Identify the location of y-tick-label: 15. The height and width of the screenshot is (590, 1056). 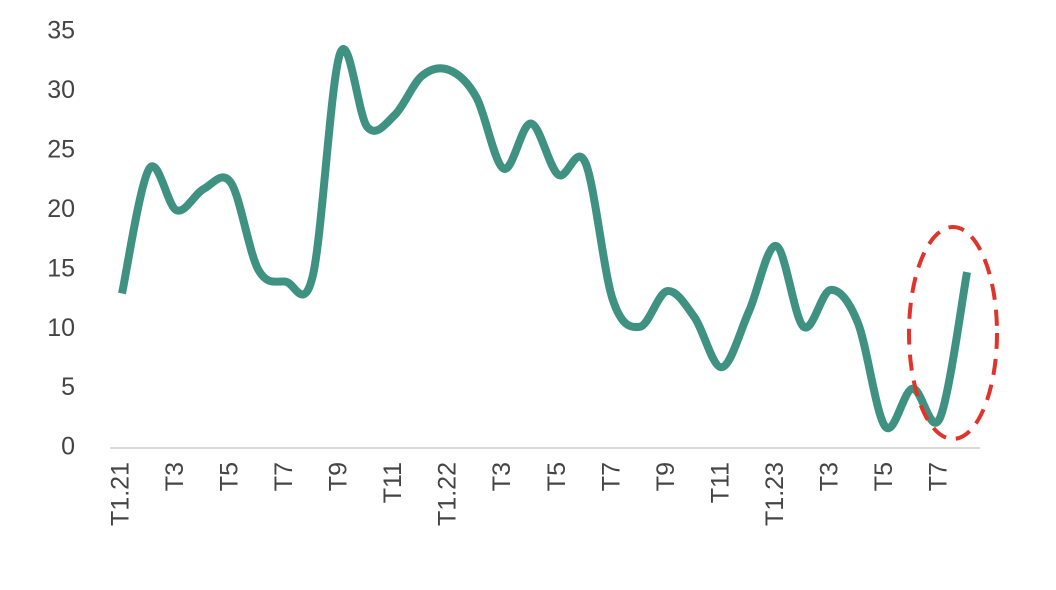
(61, 268).